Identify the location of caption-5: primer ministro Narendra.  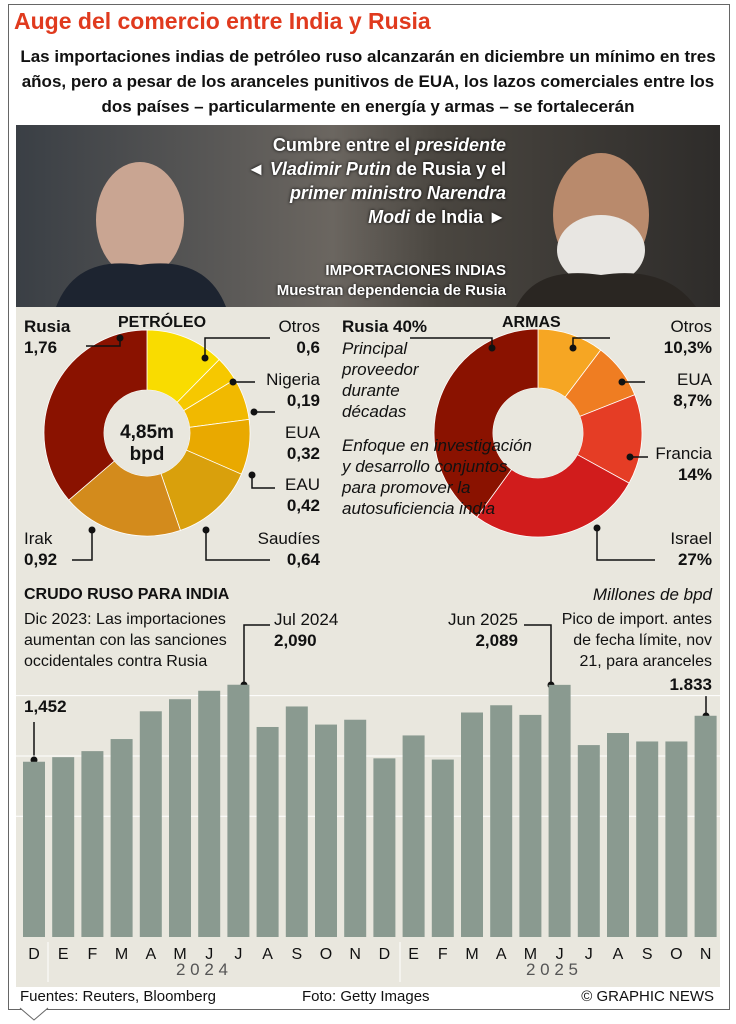
(397, 193).